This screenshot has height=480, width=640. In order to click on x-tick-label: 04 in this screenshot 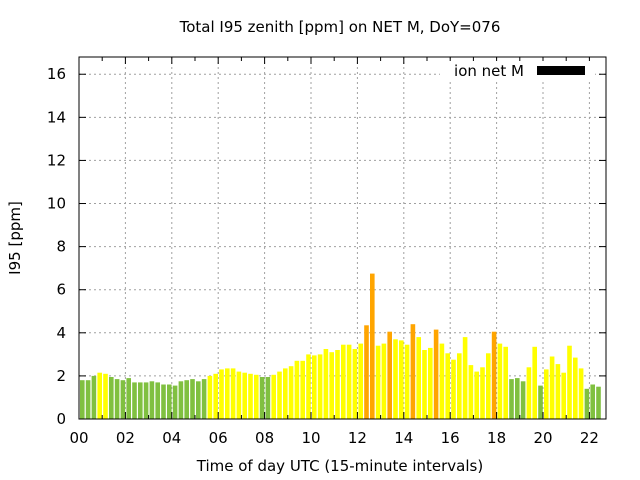, I will do `click(171, 438)`.